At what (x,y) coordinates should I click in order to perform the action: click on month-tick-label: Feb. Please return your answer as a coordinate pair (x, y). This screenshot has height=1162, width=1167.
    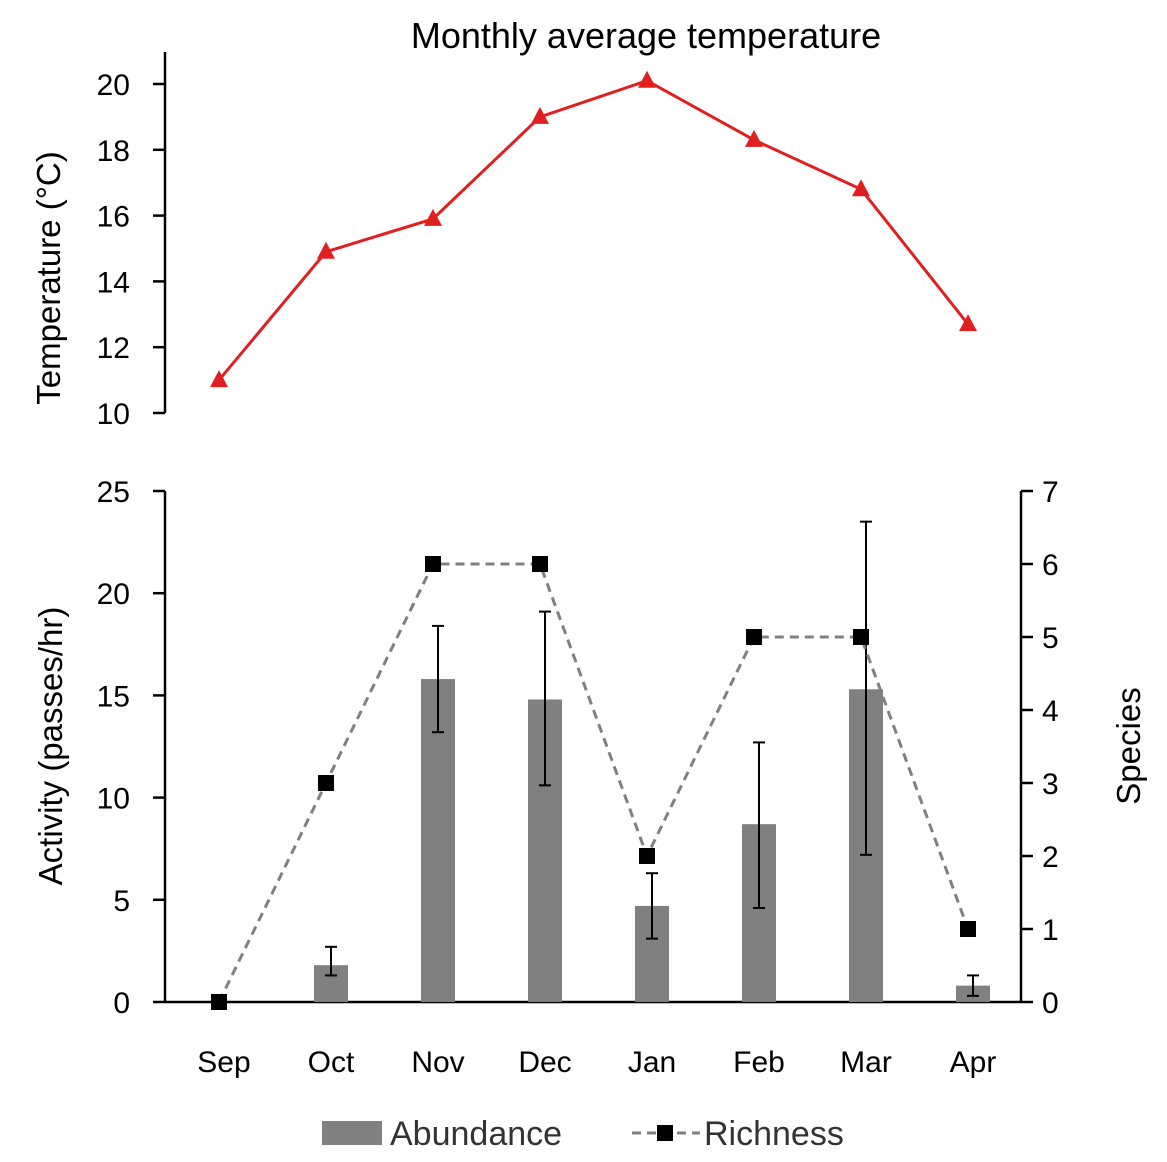
    Looking at the image, I should click on (759, 1062).